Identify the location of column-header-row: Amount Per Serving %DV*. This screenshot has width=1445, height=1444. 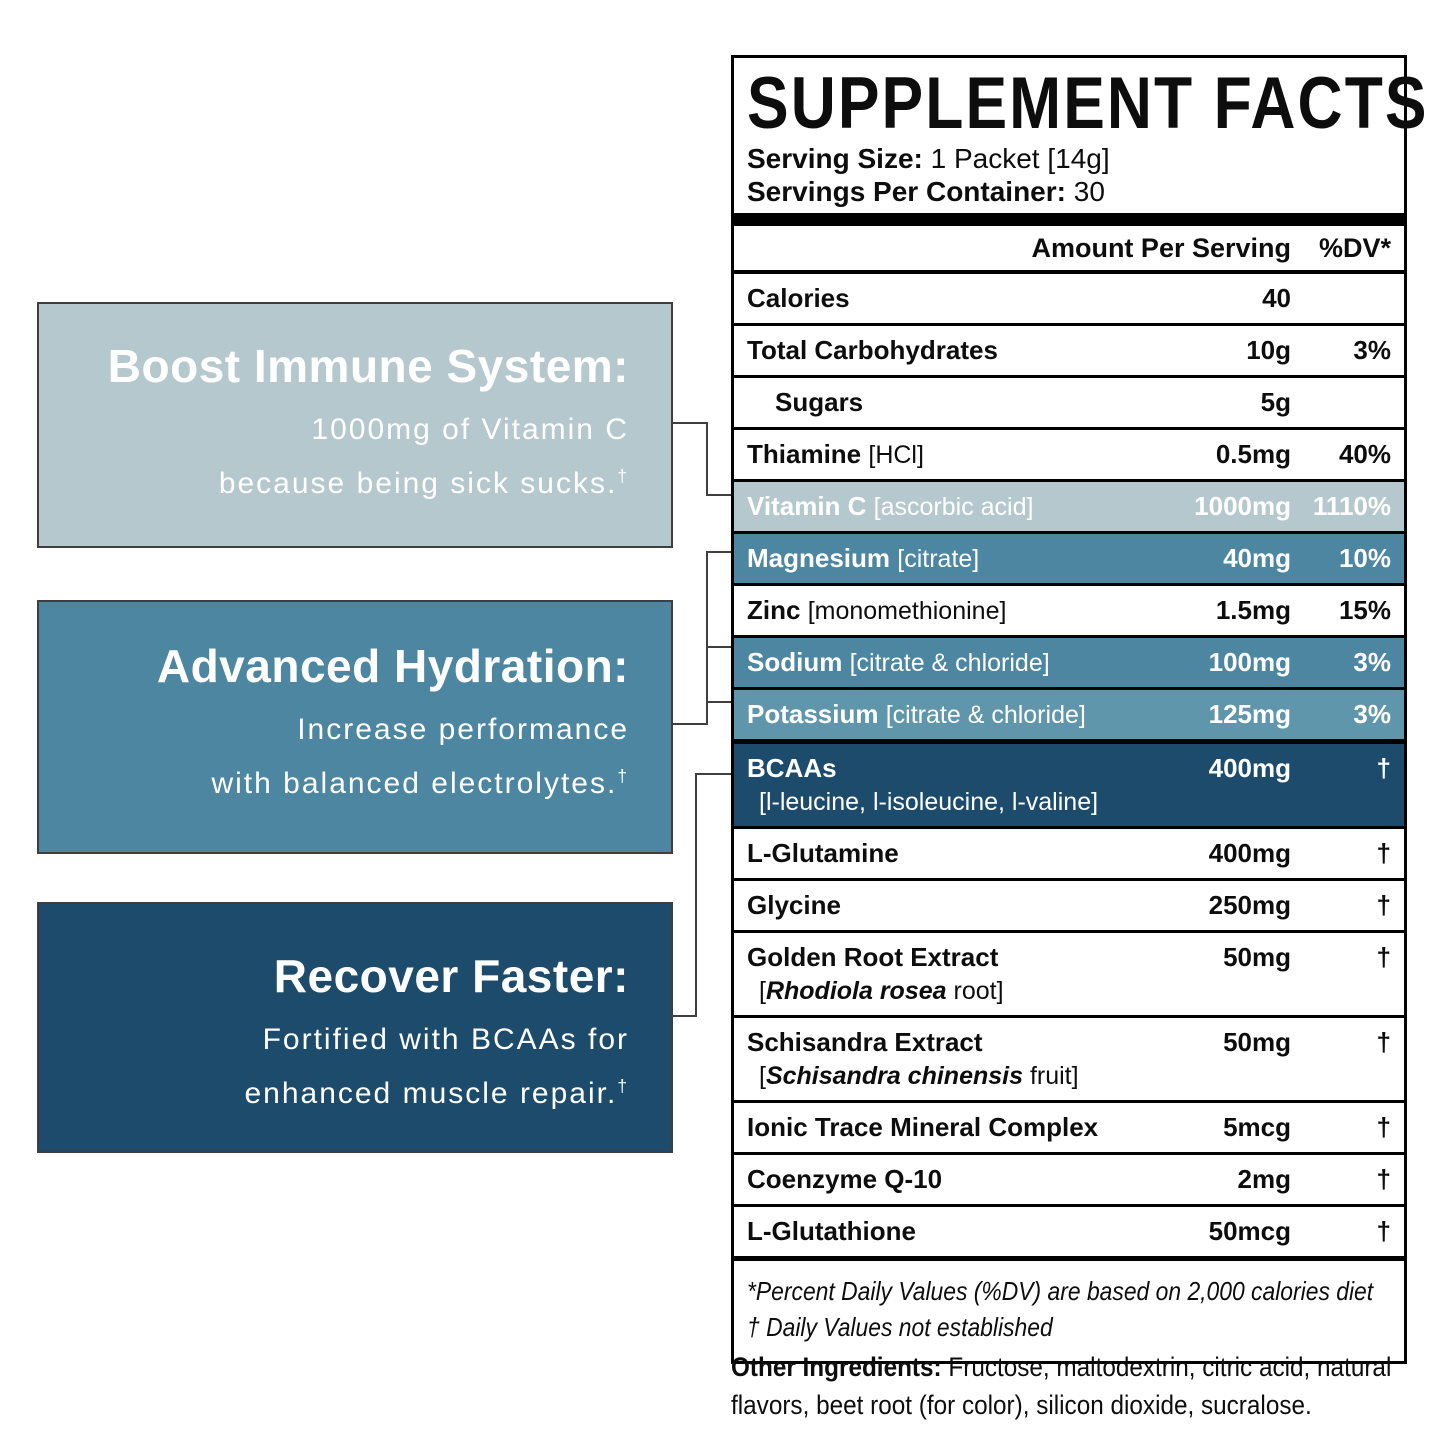
(1069, 250).